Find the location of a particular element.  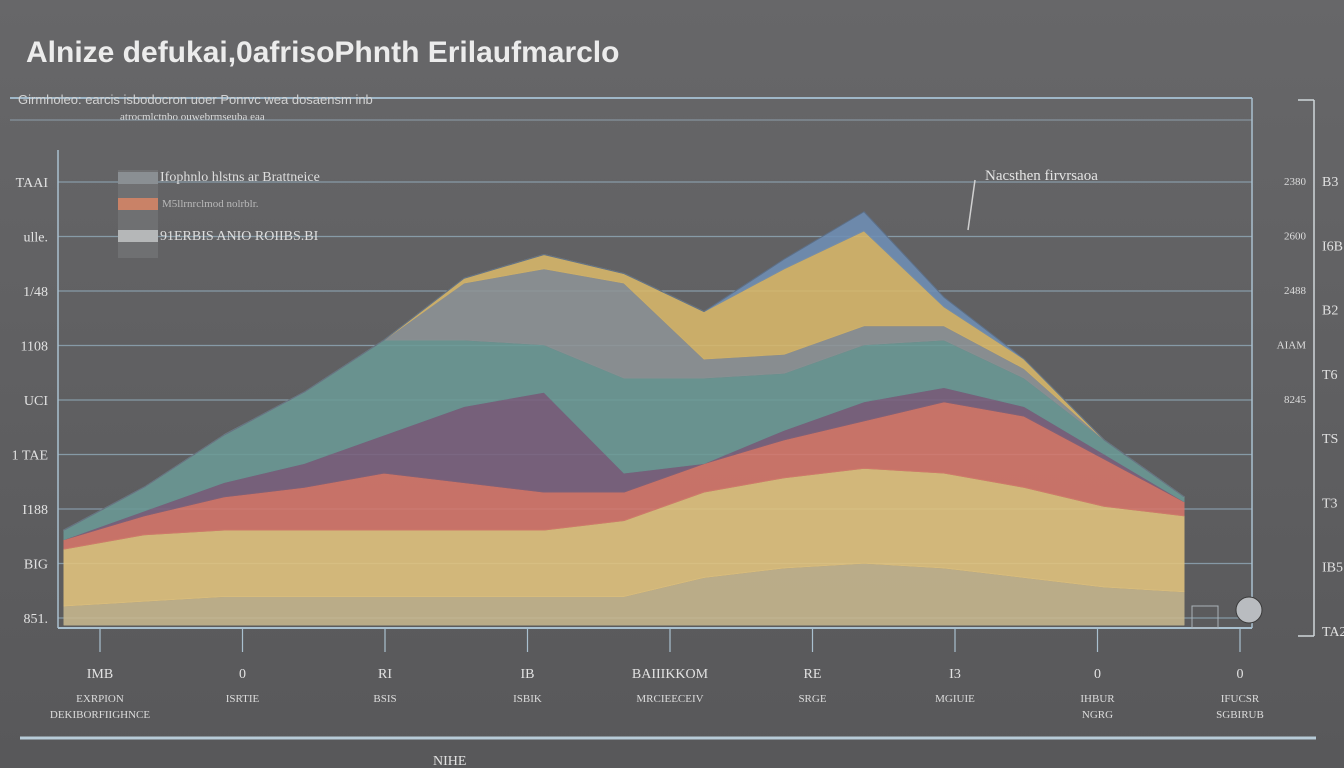

y-tick-right-inner: 2488 is located at coordinates (1295, 291).